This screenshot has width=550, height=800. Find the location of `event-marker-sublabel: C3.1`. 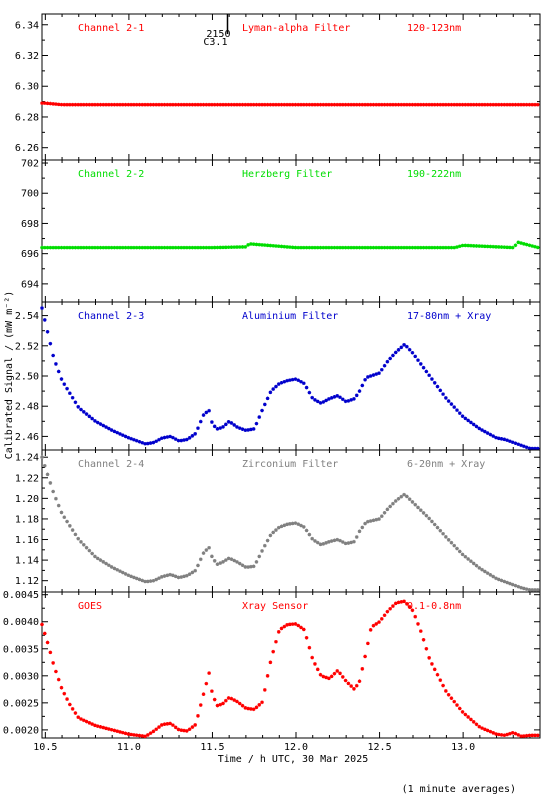

event-marker-sublabel: C3.1 is located at coordinates (215, 42).